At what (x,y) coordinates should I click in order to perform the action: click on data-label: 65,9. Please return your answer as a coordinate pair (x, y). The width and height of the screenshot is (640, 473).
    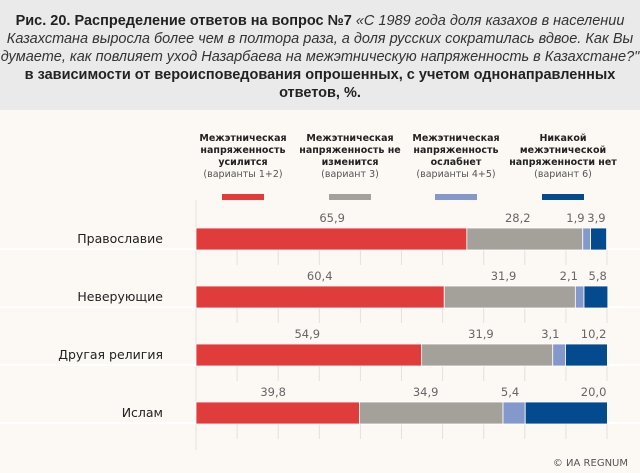
    Looking at the image, I should click on (332, 218).